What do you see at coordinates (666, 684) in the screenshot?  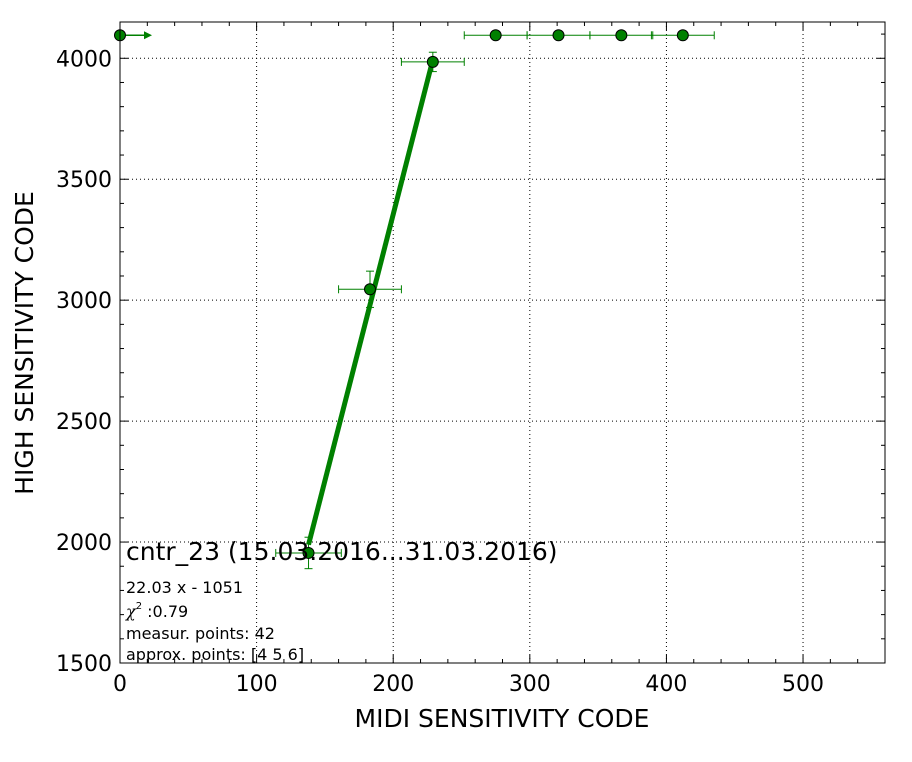 I see `x-tick-label: 400` at bounding box center [666, 684].